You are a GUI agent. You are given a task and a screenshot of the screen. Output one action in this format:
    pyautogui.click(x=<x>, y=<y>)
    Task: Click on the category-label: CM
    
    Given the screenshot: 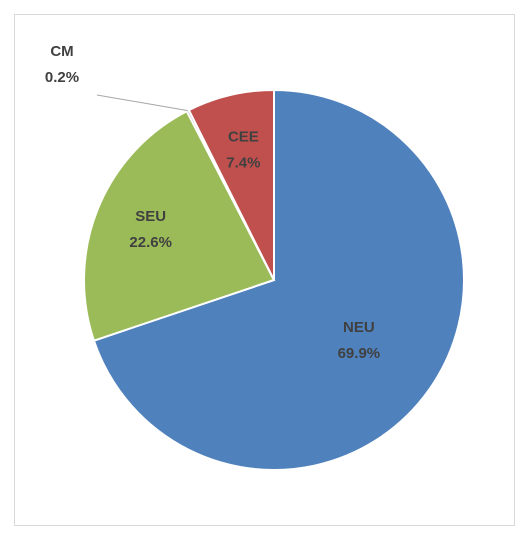 What is the action you would take?
    pyautogui.click(x=61, y=51)
    